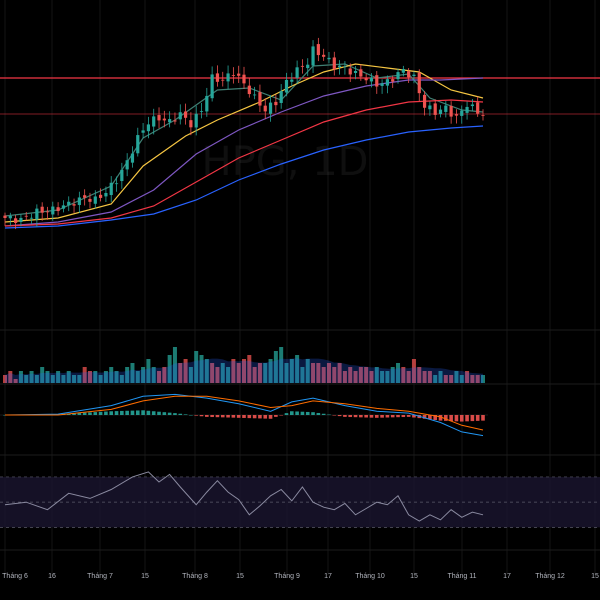 The height and width of the screenshot is (600, 600). I want to click on x-tick-label: Tháng 6, so click(15, 576).